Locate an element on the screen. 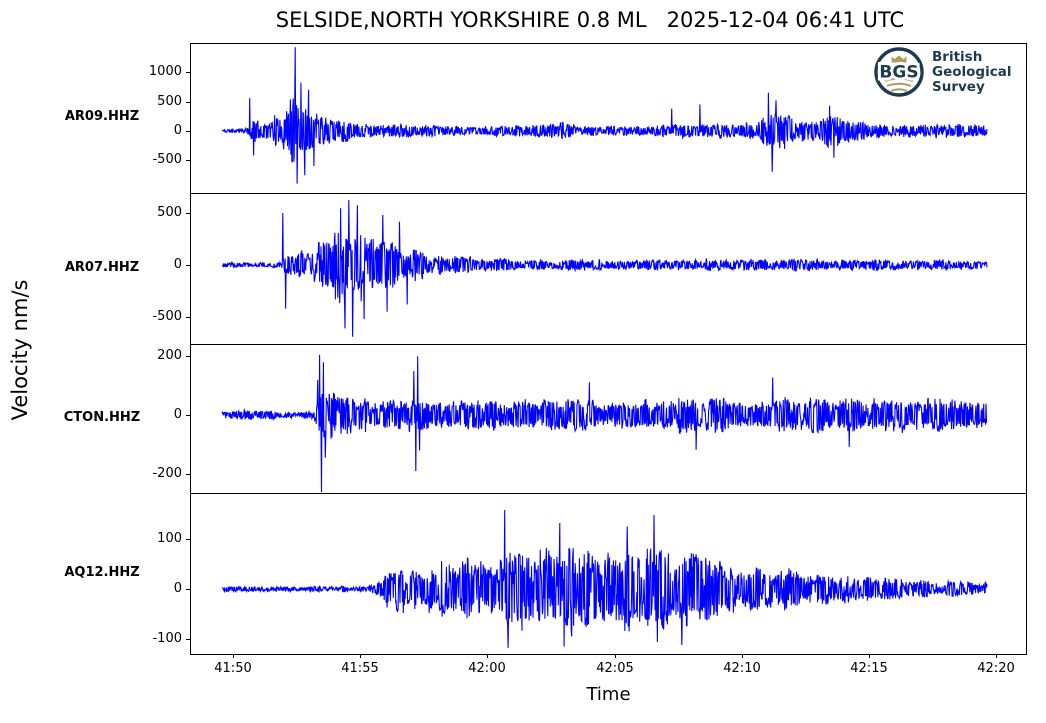  x-tick-label: 41:50 is located at coordinates (233, 668).